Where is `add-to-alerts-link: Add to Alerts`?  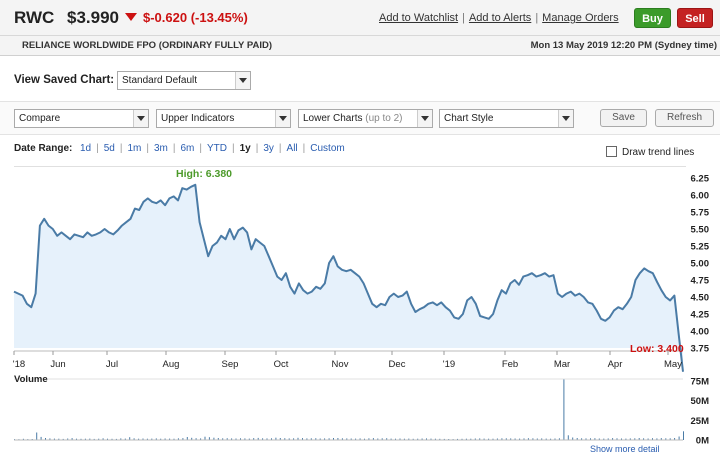 add-to-alerts-link: Add to Alerts is located at coordinates (500, 18).